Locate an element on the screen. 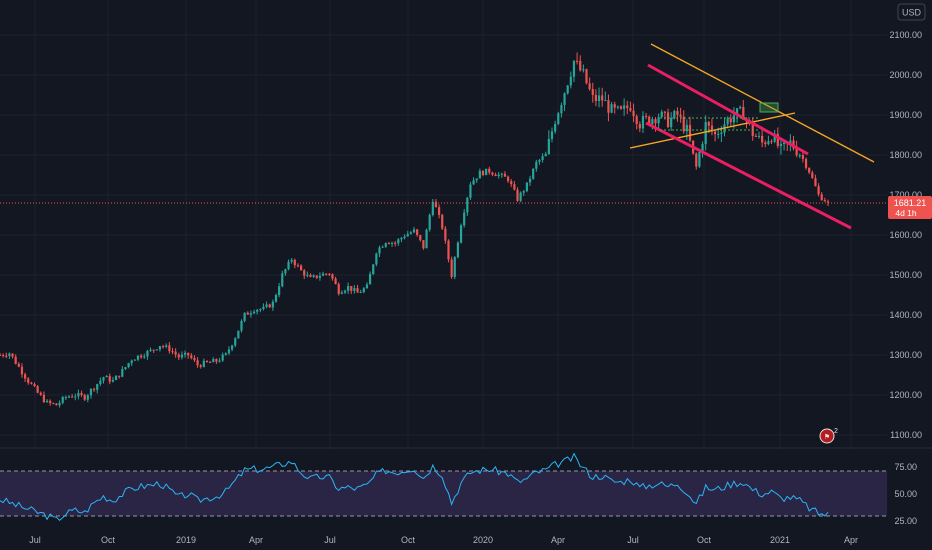 The height and width of the screenshot is (550, 932). economic-event-badge: ⚑ 2 is located at coordinates (828, 436).